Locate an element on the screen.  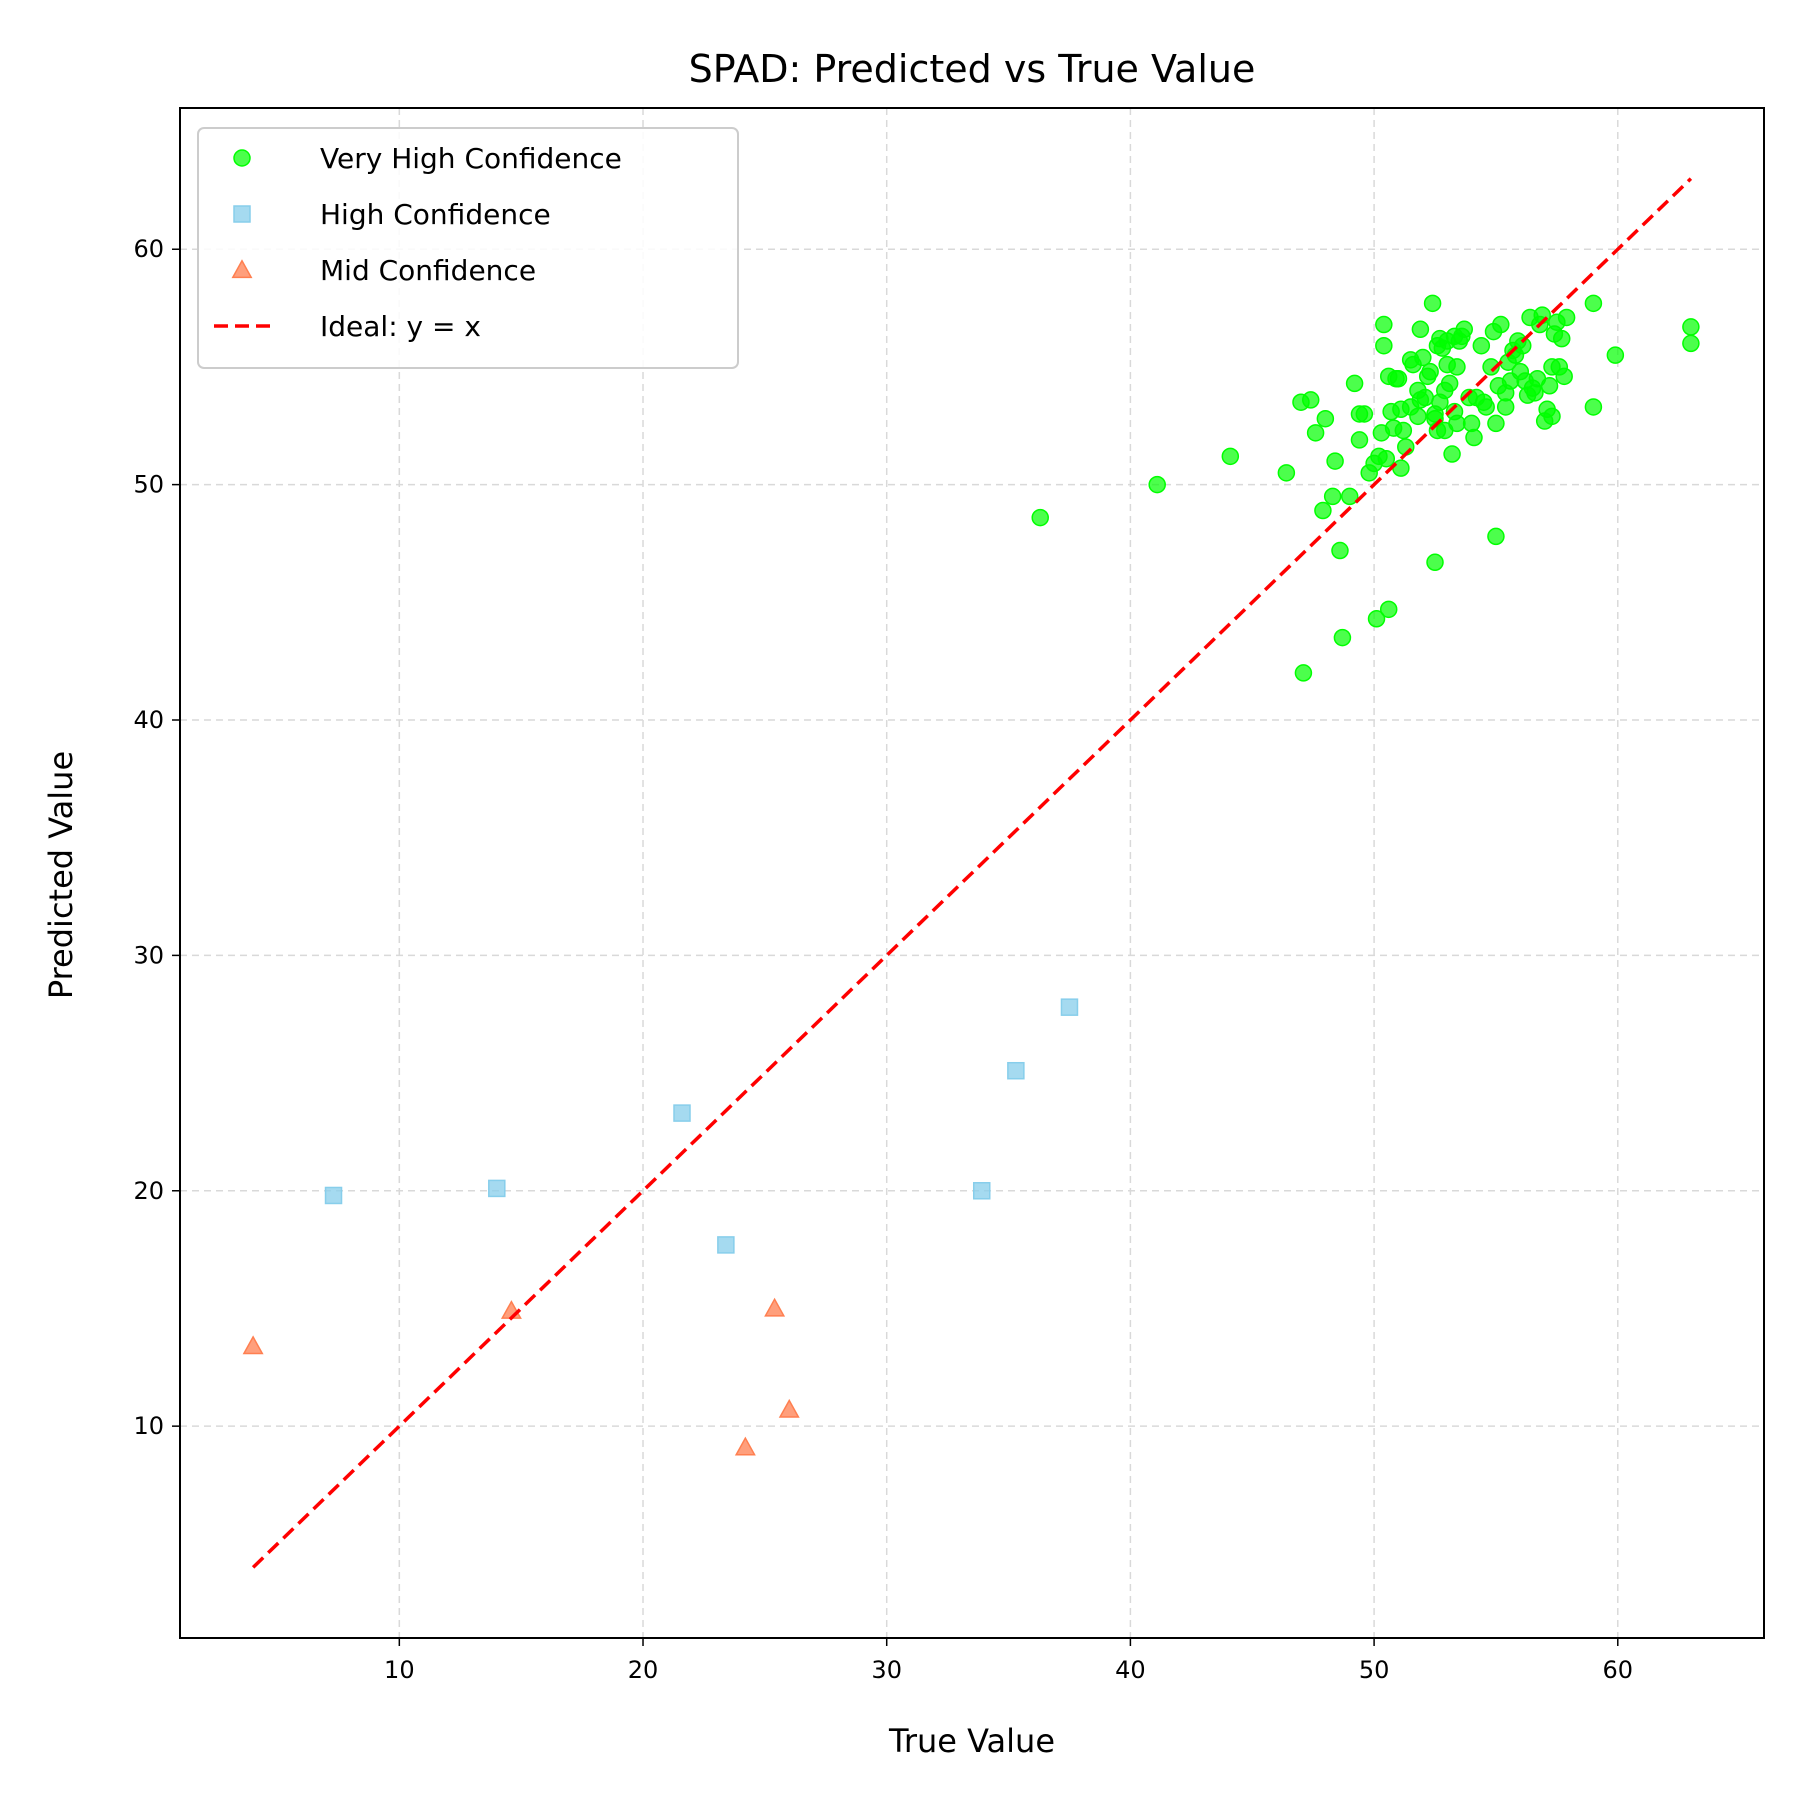
x-axis-label: True Value is located at coordinates (971, 1741).